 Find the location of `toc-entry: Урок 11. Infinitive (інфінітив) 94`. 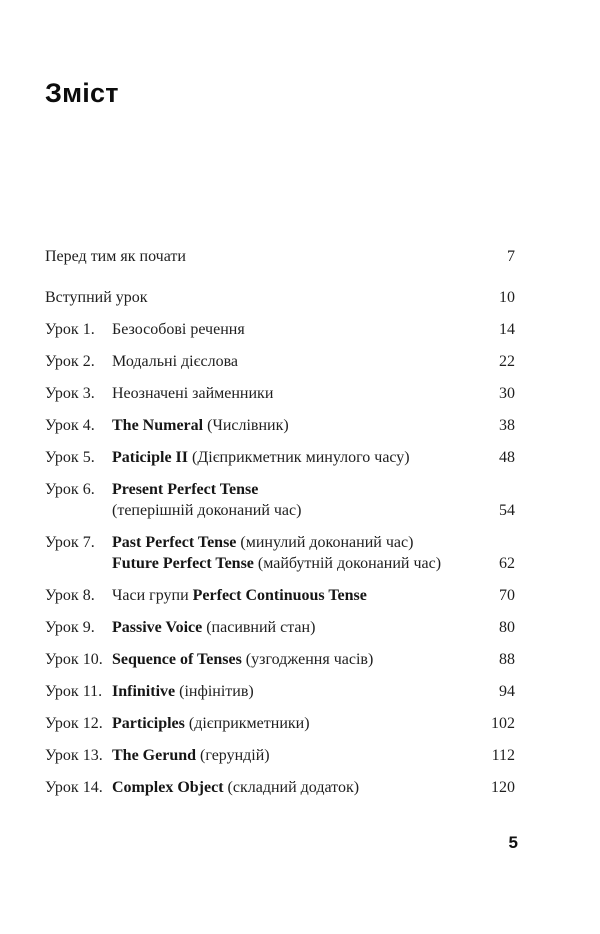

toc-entry: Урок 11. Infinitive (інфінітив) 94 is located at coordinates (280, 691).